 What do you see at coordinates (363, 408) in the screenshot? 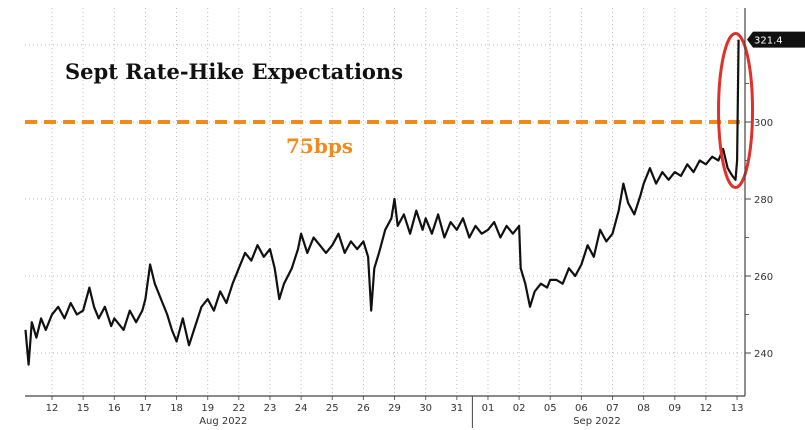
I see `x-tick-label: 26` at bounding box center [363, 408].